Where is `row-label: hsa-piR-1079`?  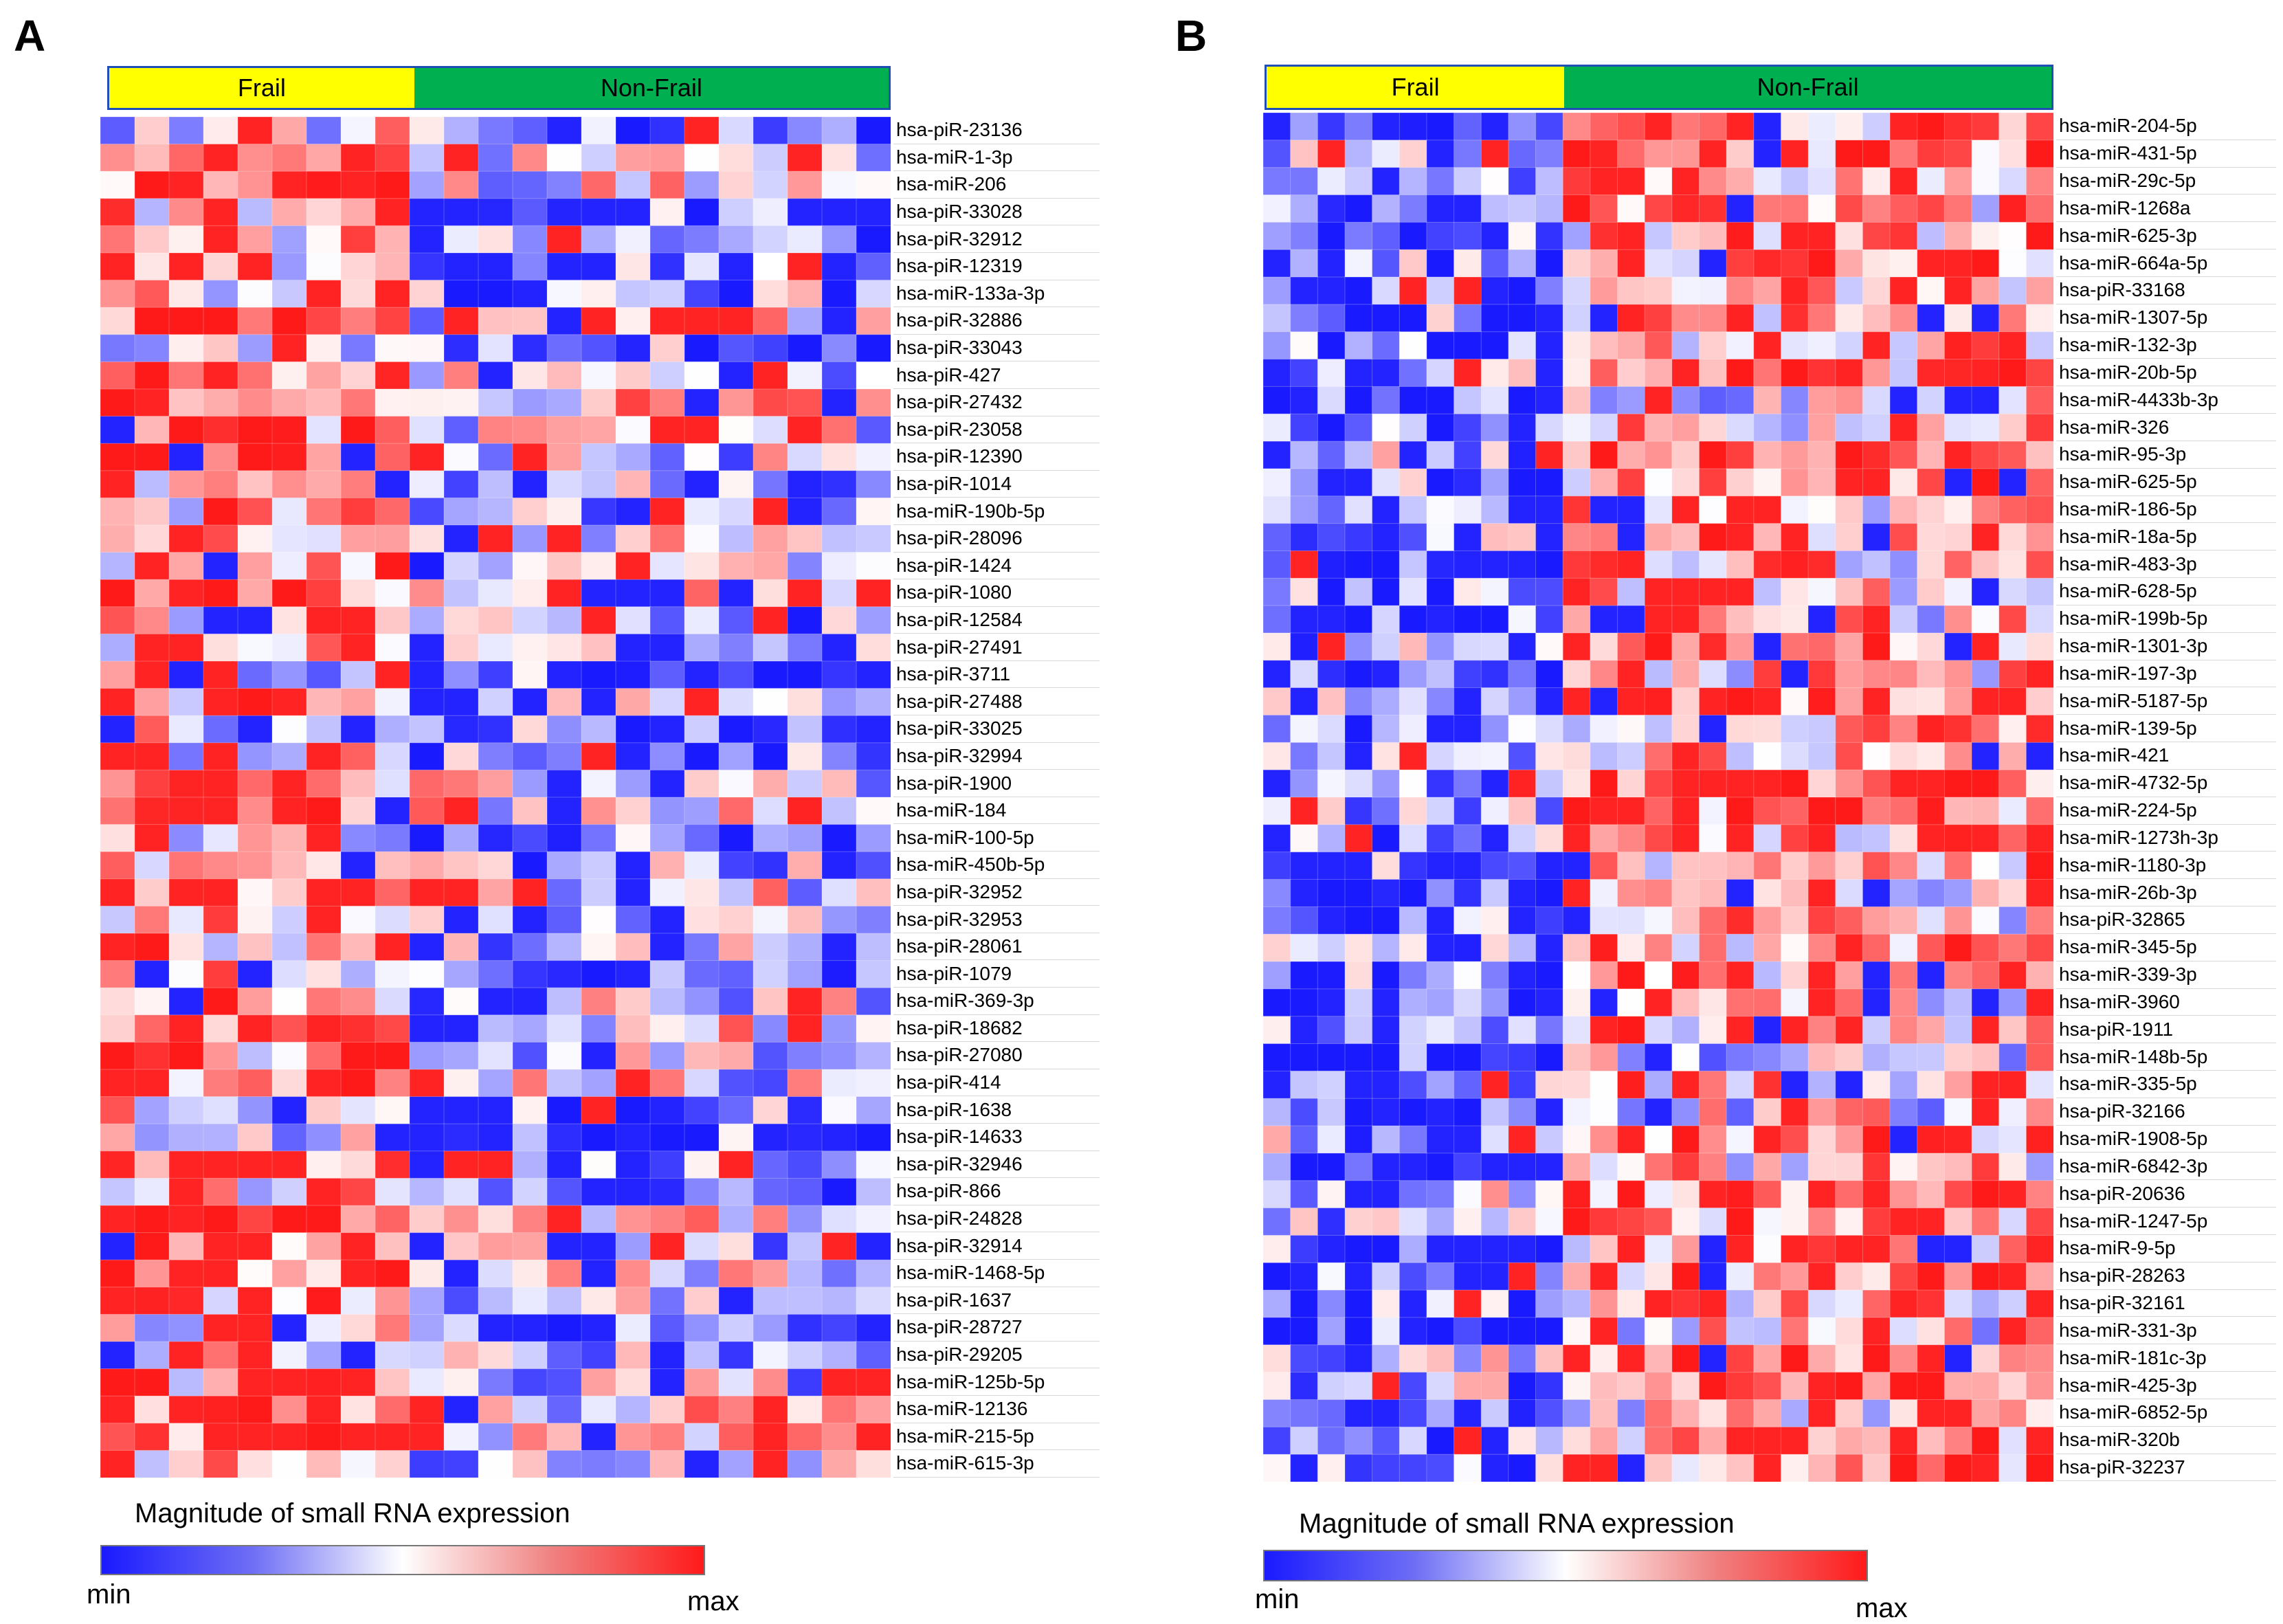
row-label: hsa-piR-1079 is located at coordinates (996, 974).